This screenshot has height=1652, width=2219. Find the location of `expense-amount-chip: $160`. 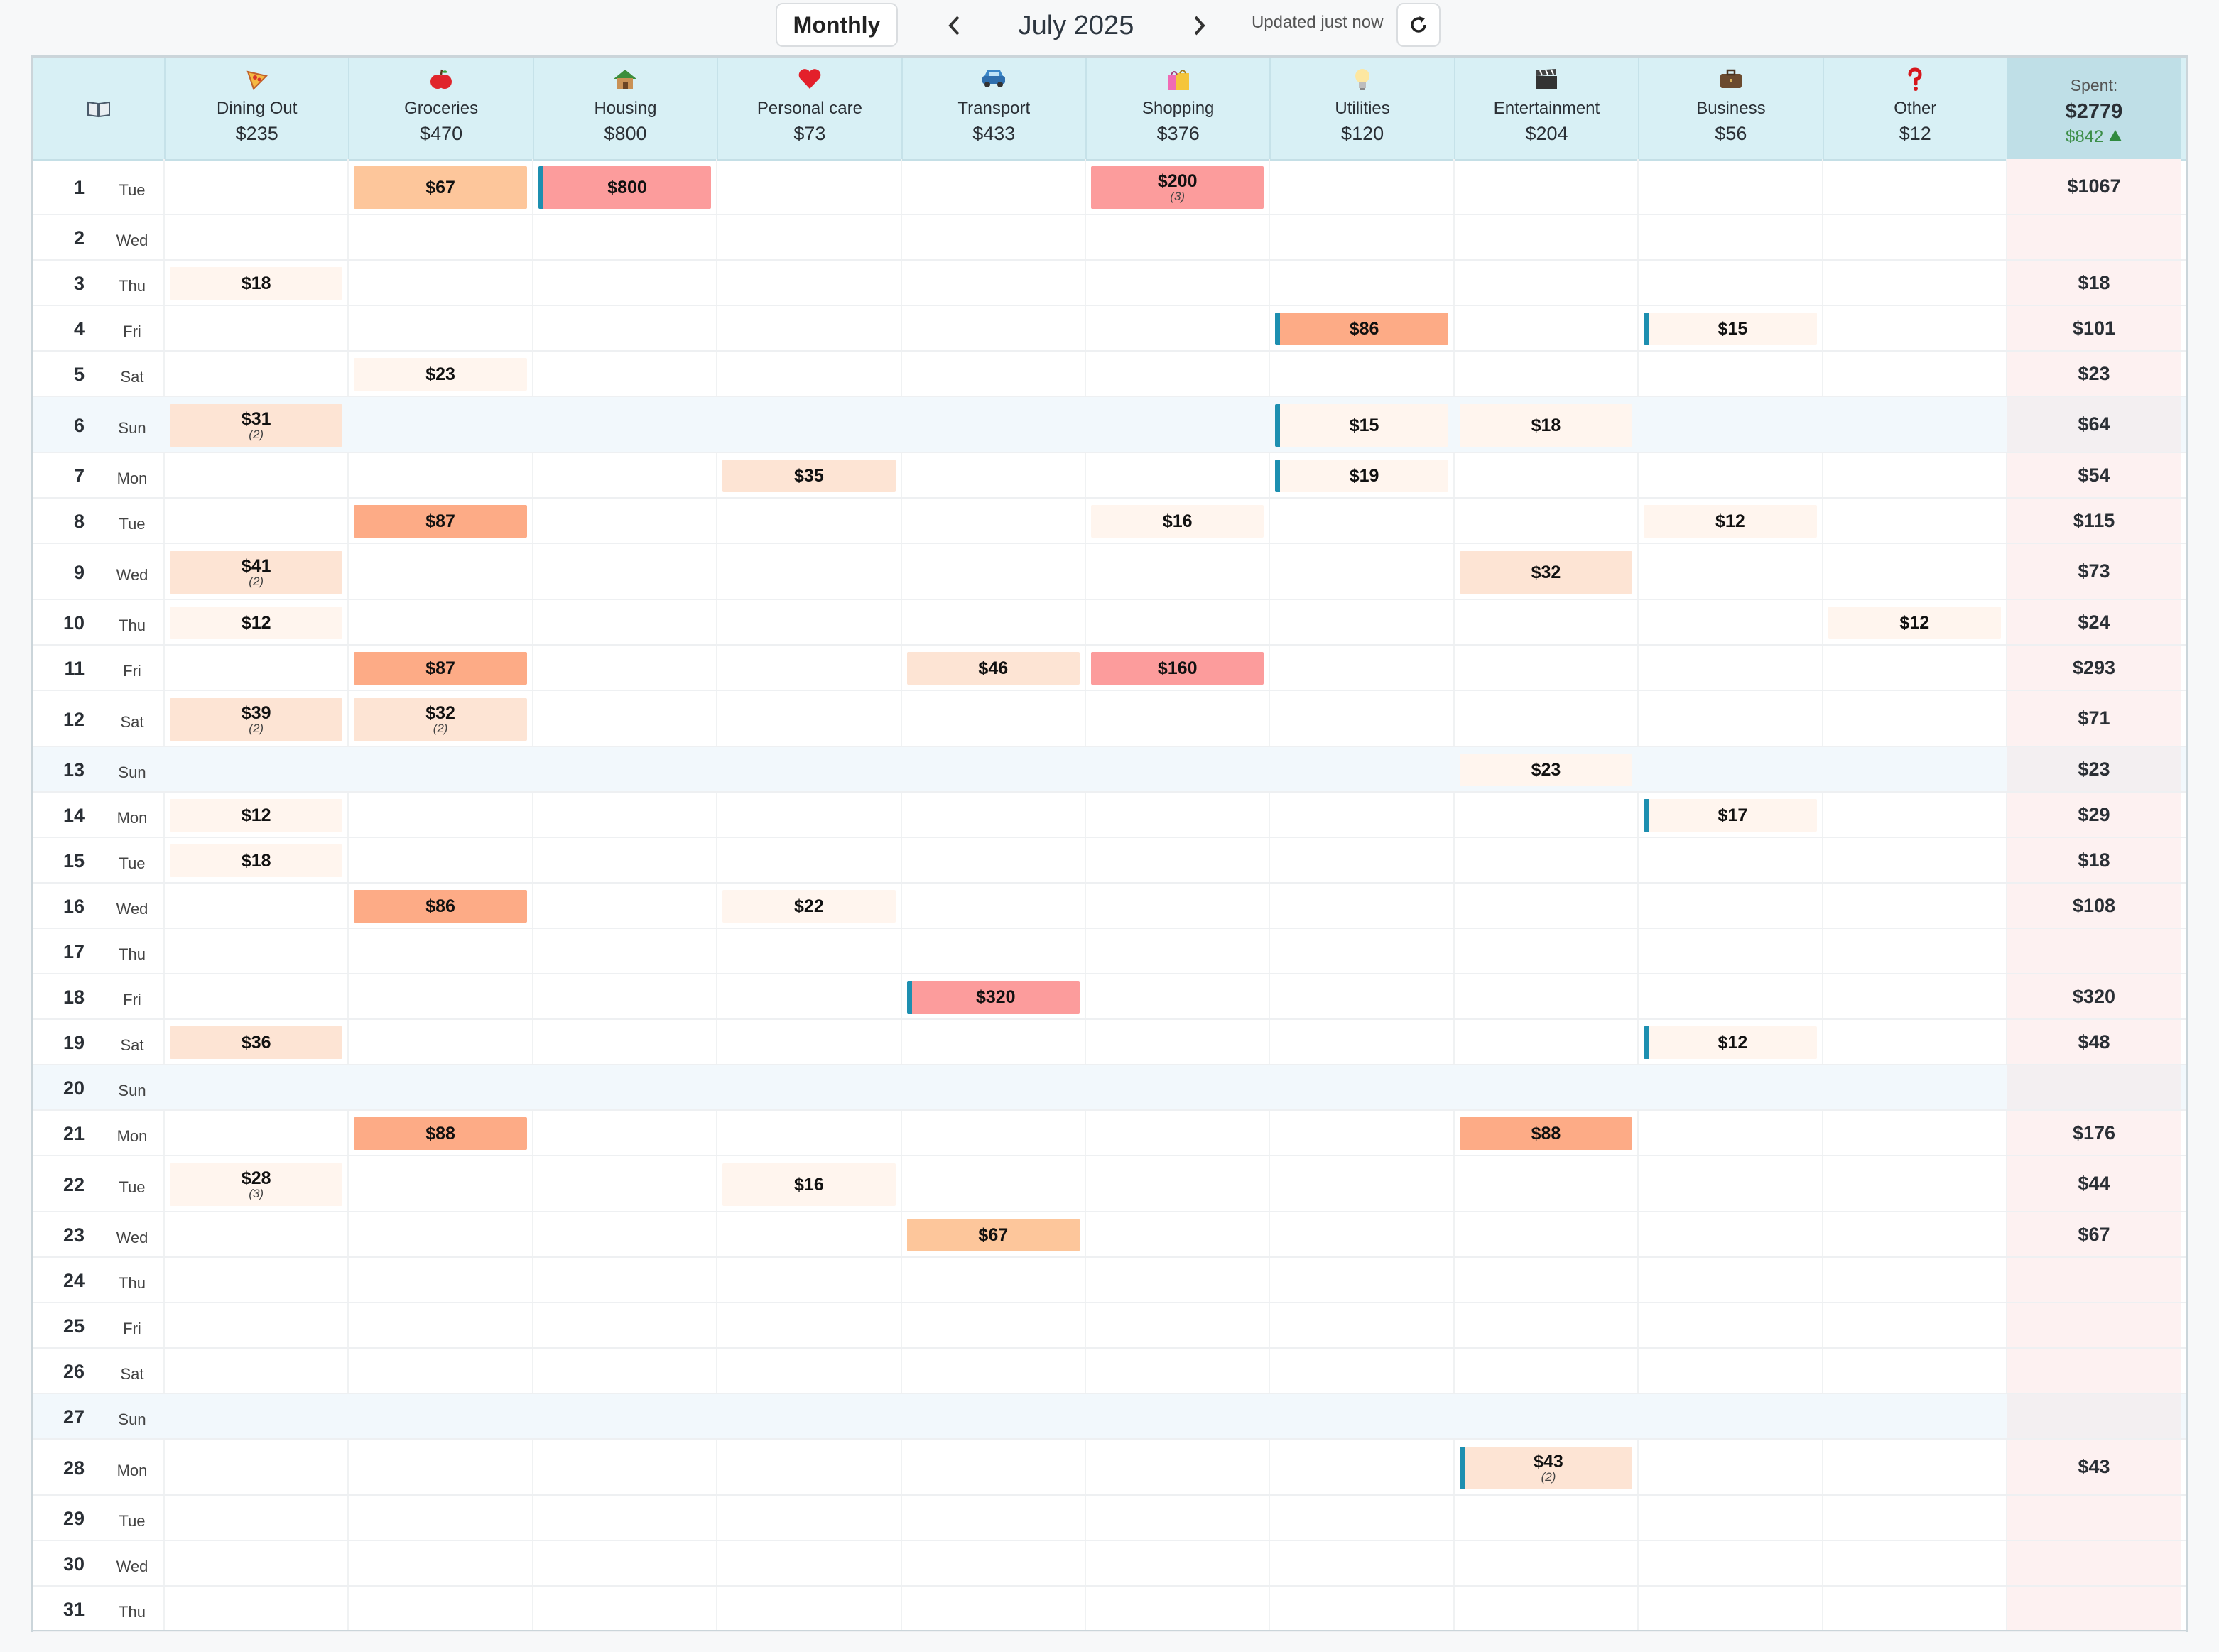

expense-amount-chip: $160 is located at coordinates (1178, 668).